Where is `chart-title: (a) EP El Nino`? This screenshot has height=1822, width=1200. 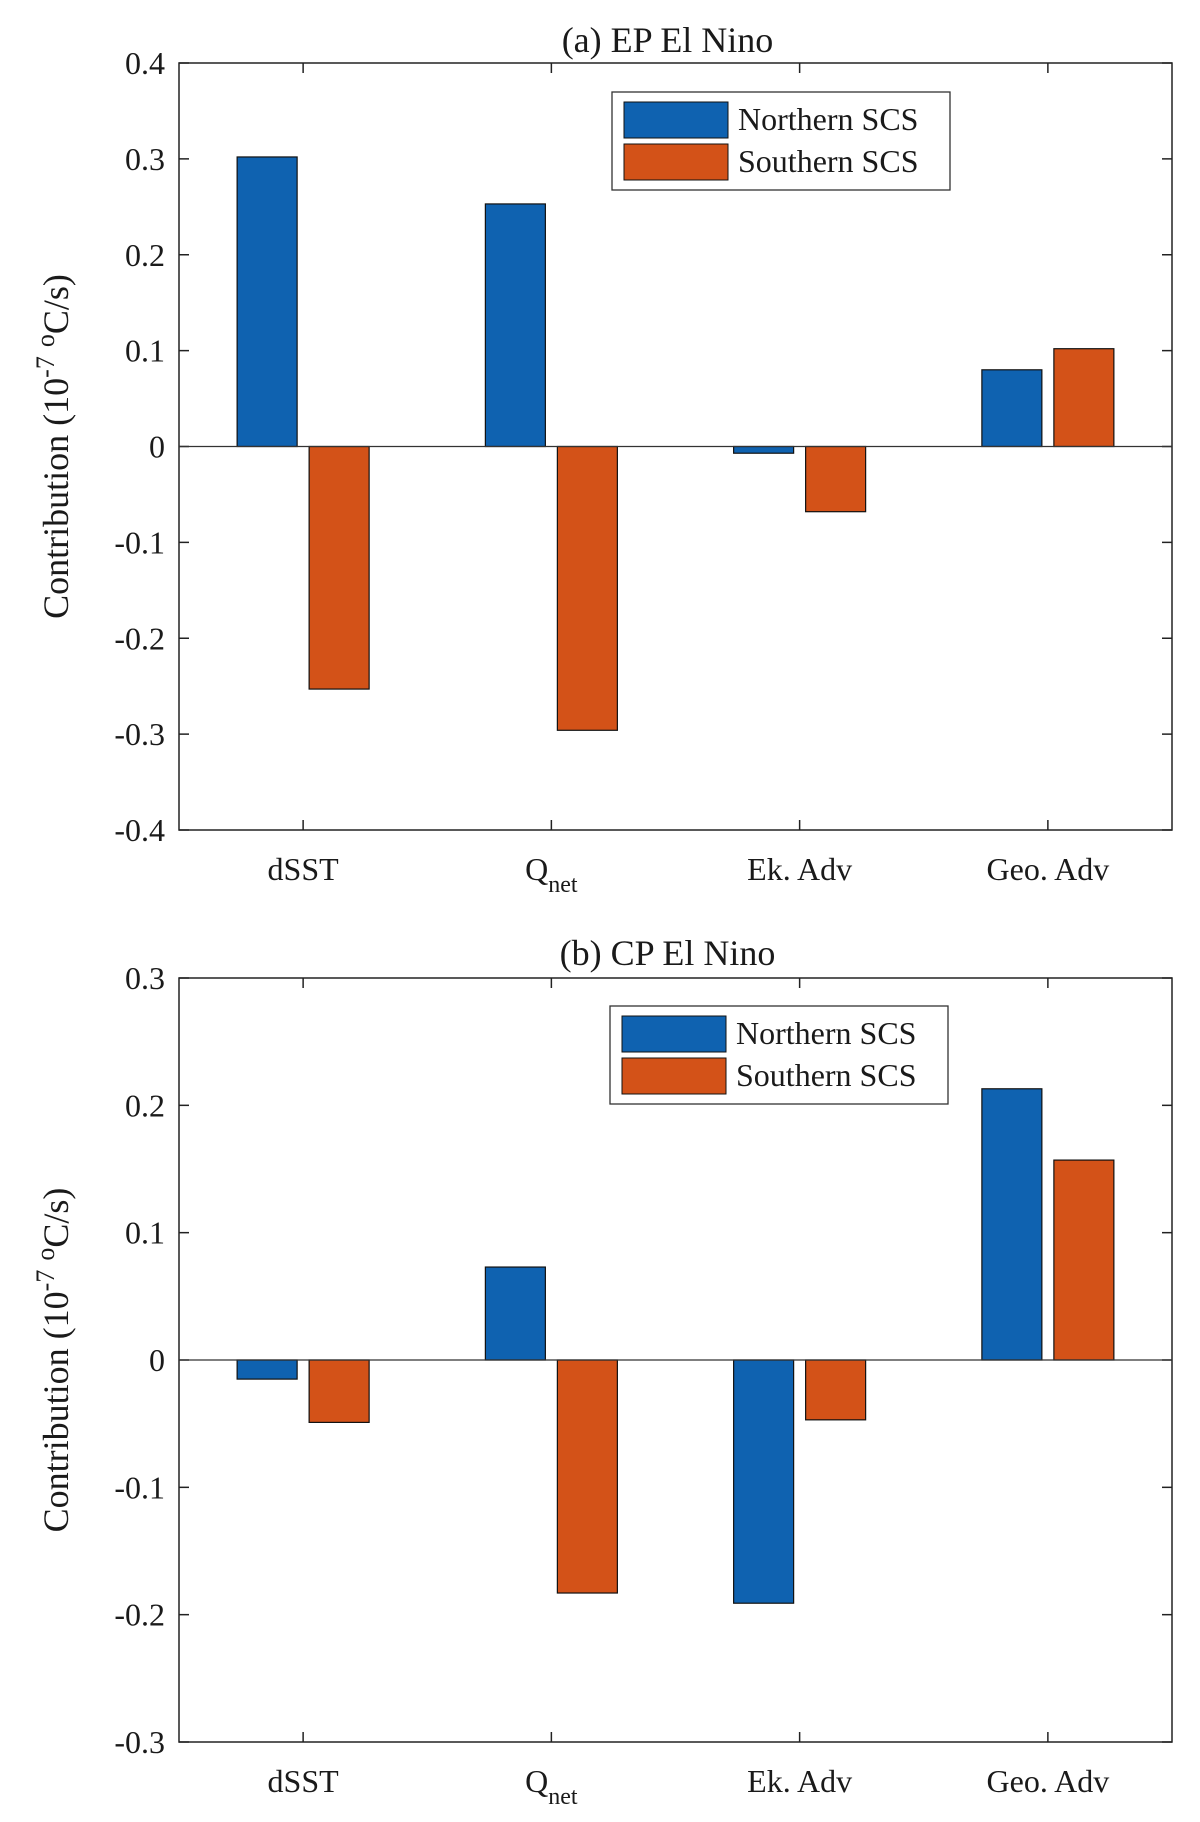
chart-title: (a) EP El Nino is located at coordinates (668, 40).